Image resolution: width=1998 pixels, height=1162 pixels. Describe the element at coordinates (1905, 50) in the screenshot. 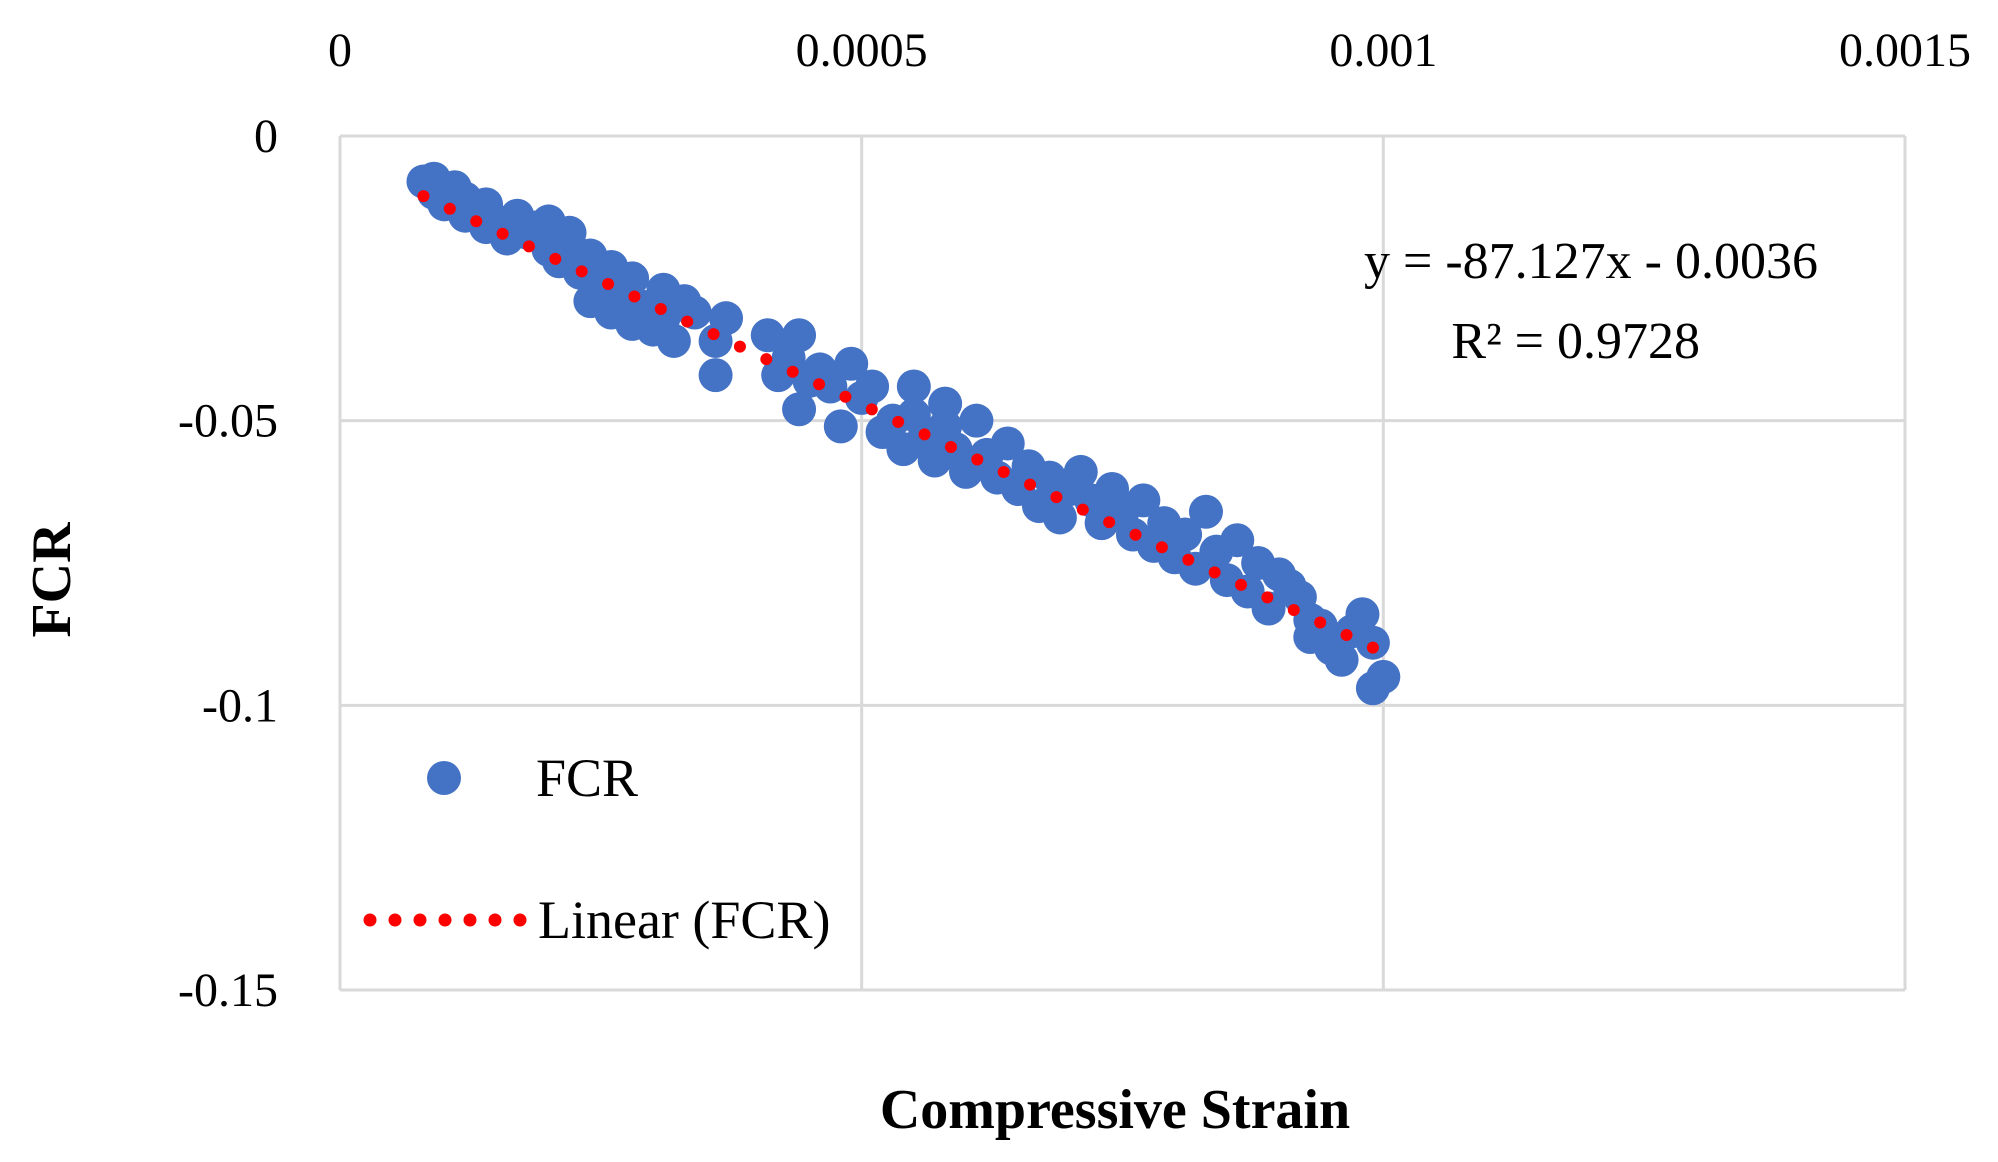

I see `x-tick-label-3: 0.0015` at that location.